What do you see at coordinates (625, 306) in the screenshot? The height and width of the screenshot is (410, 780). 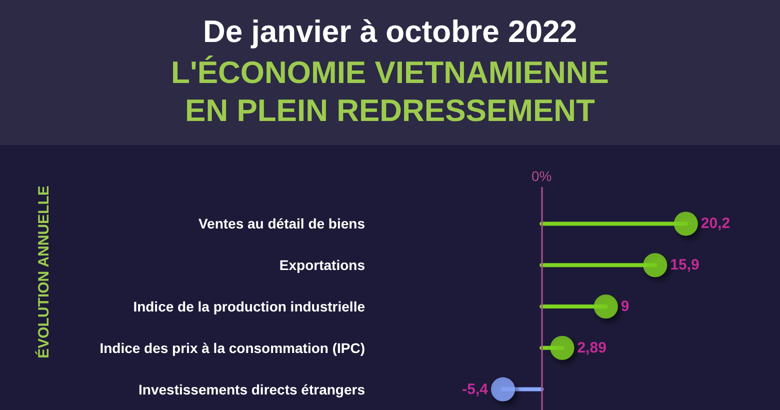 I see `data-label: 9` at bounding box center [625, 306].